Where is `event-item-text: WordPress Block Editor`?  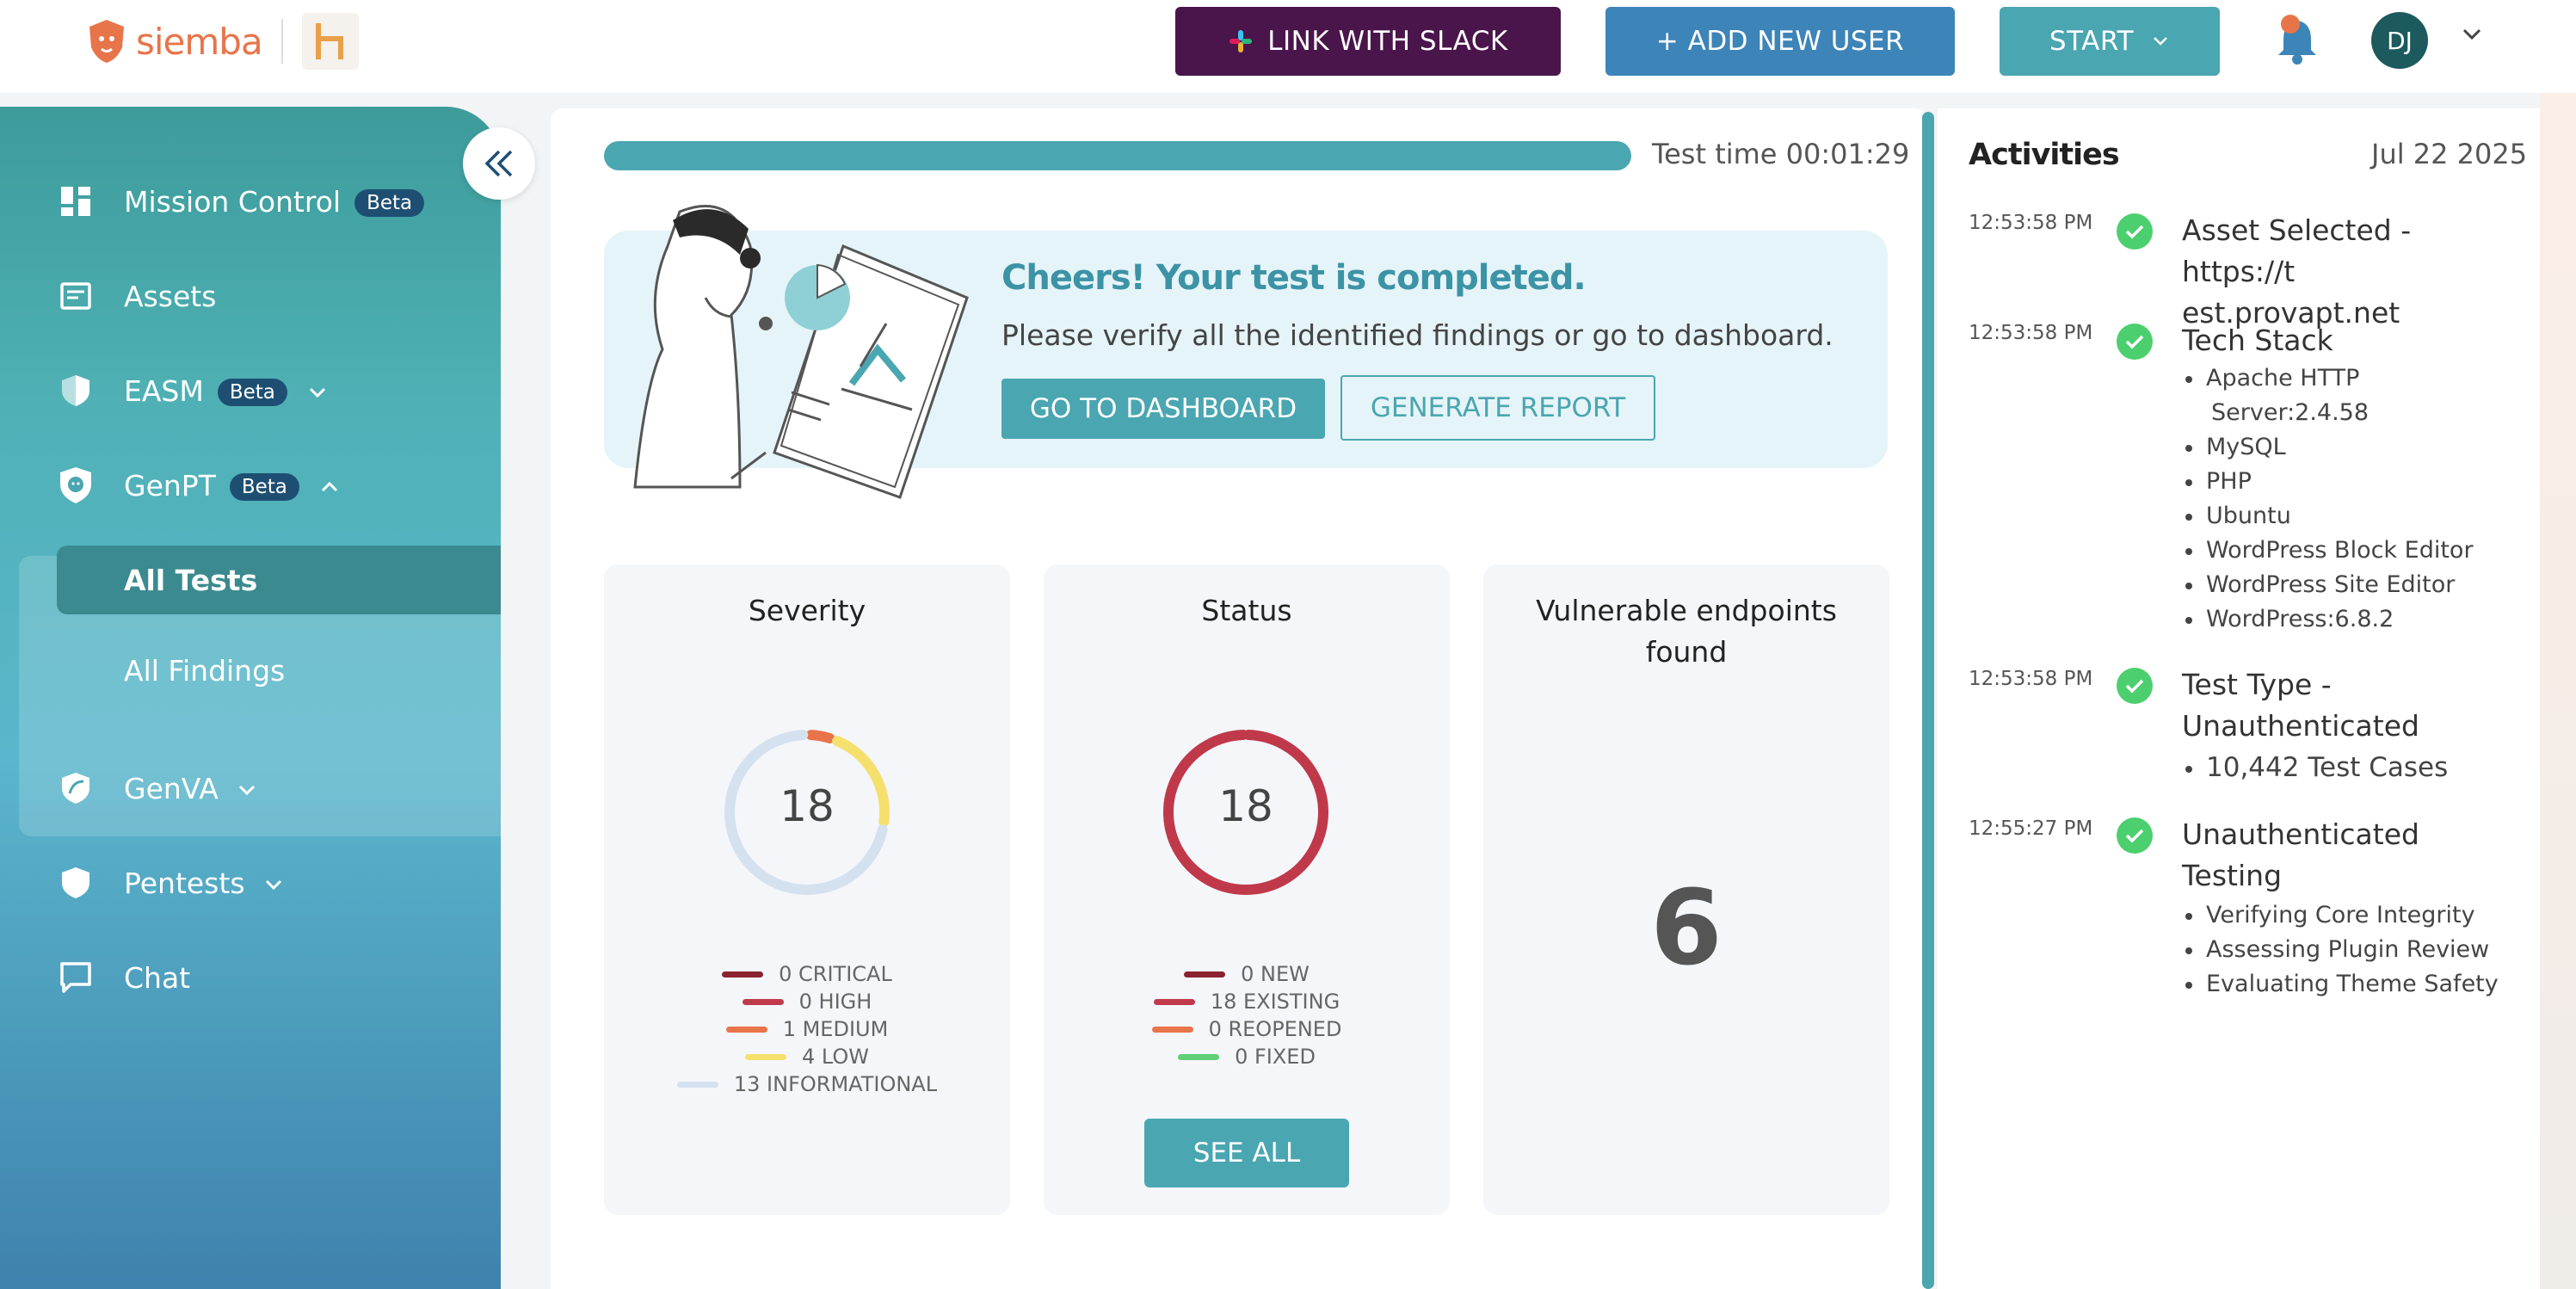
event-item-text: WordPress Block Editor is located at coordinates (2340, 550).